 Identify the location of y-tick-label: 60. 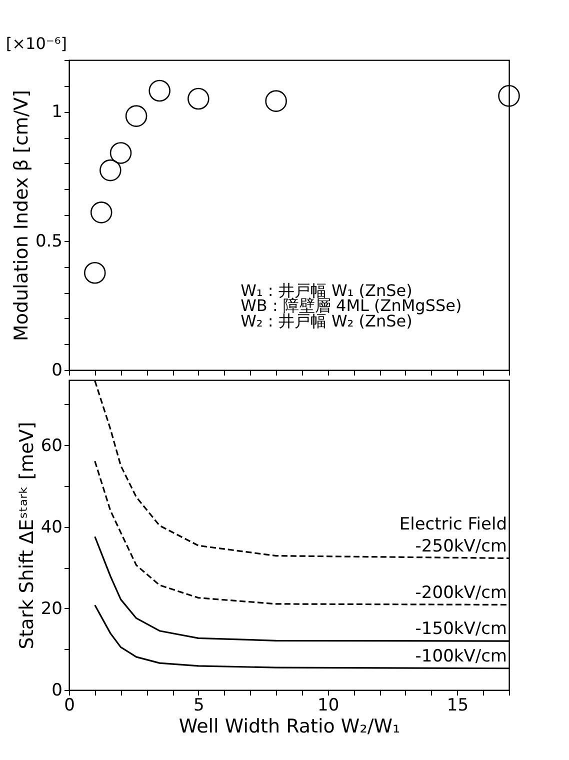
(51, 446).